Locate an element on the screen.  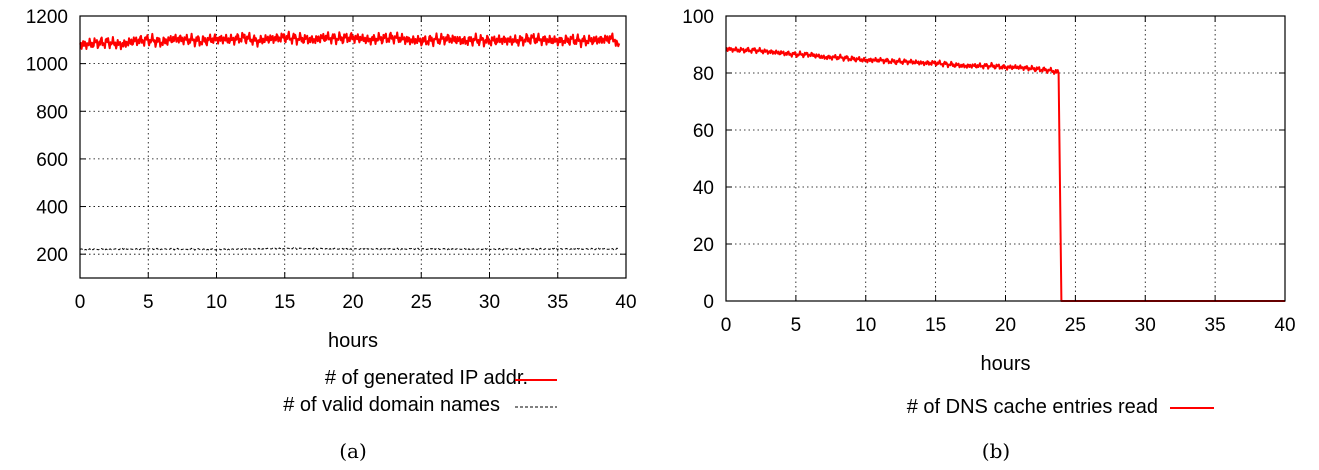
x-axis-label-a: hours is located at coordinates (353, 341).